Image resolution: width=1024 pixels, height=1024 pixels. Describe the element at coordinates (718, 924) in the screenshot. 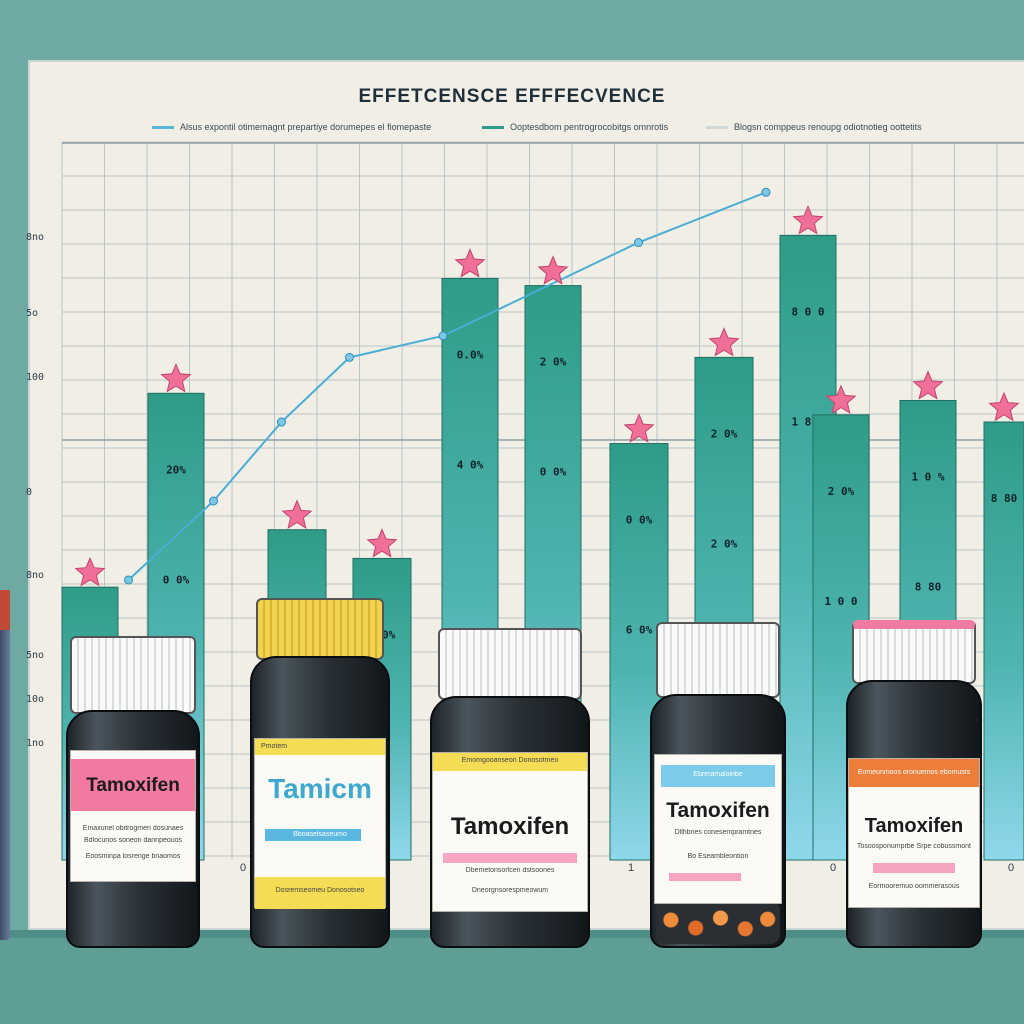

I see `pills` at that location.